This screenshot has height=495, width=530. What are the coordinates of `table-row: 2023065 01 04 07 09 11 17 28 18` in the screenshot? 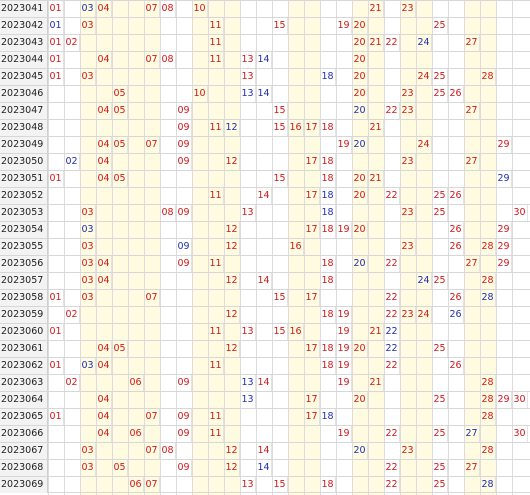 It's located at (265, 416).